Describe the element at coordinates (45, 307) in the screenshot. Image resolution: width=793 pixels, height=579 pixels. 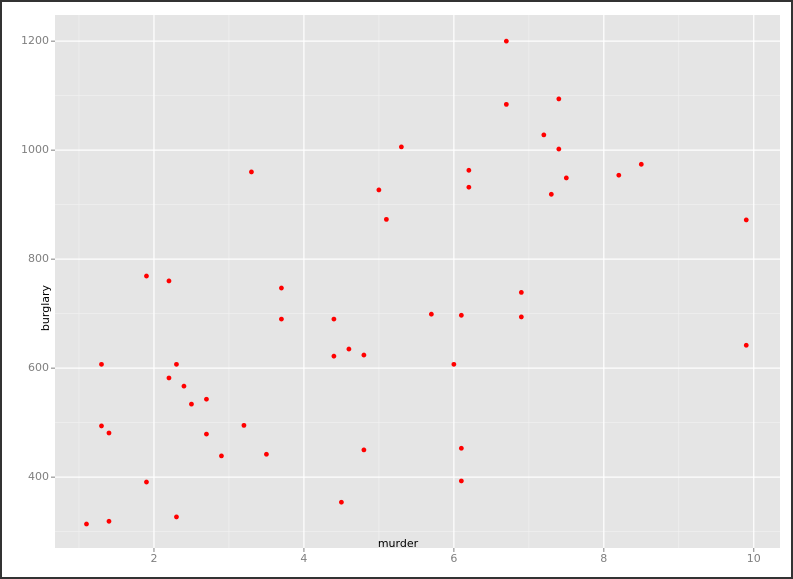
I see `y-axis-title: burglary` at that location.